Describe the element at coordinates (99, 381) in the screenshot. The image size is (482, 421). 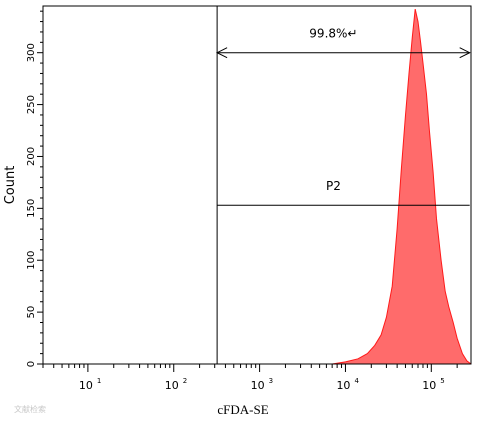
I see `x-tick-exp-0: 1` at that location.